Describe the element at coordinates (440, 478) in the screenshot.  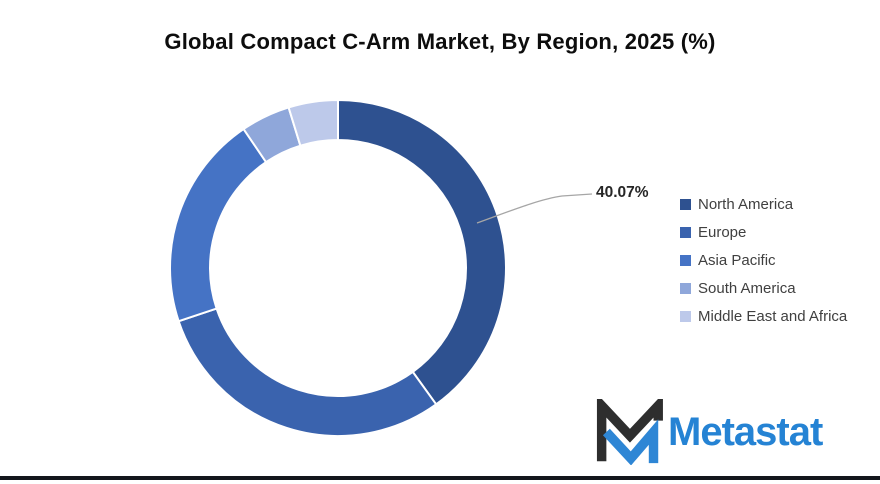
I see `bottom-border-line` at that location.